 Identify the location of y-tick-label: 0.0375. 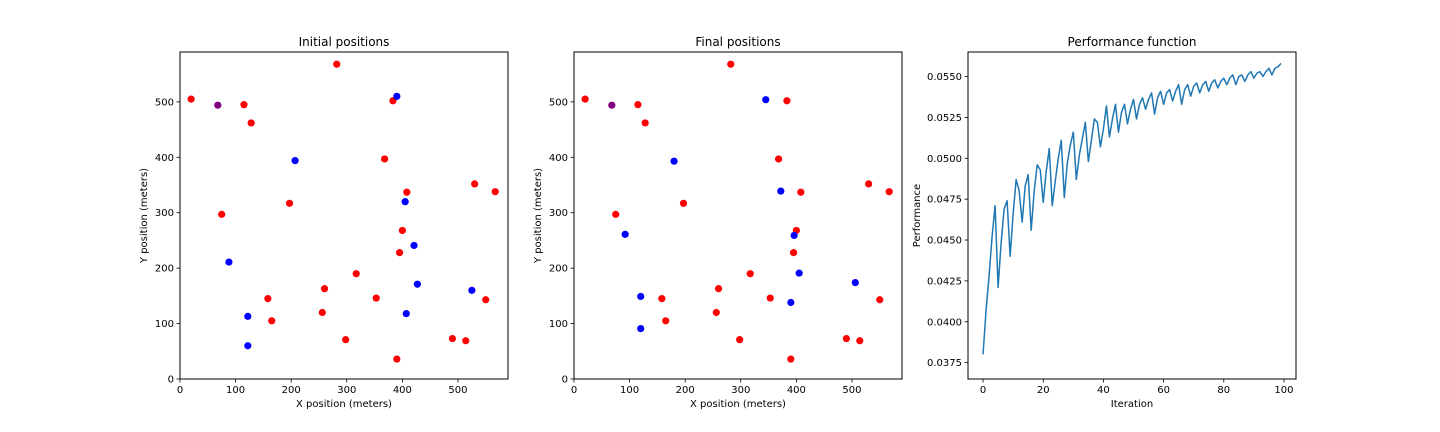
(944, 363).